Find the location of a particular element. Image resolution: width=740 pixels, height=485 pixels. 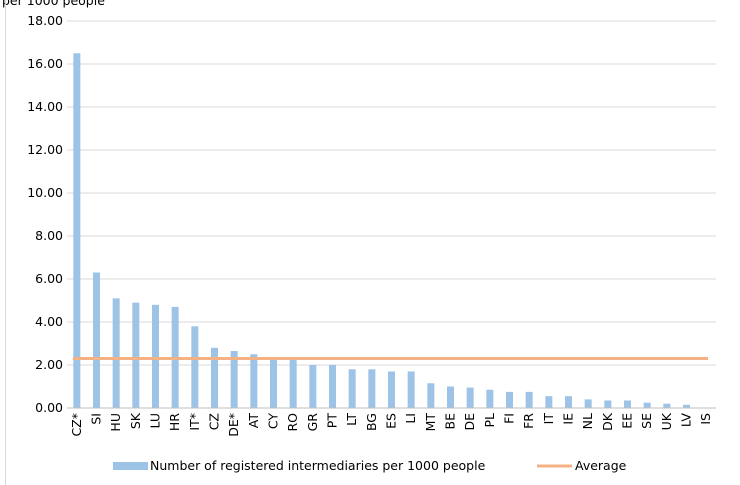

x-category-label: LV is located at coordinates (686, 420).